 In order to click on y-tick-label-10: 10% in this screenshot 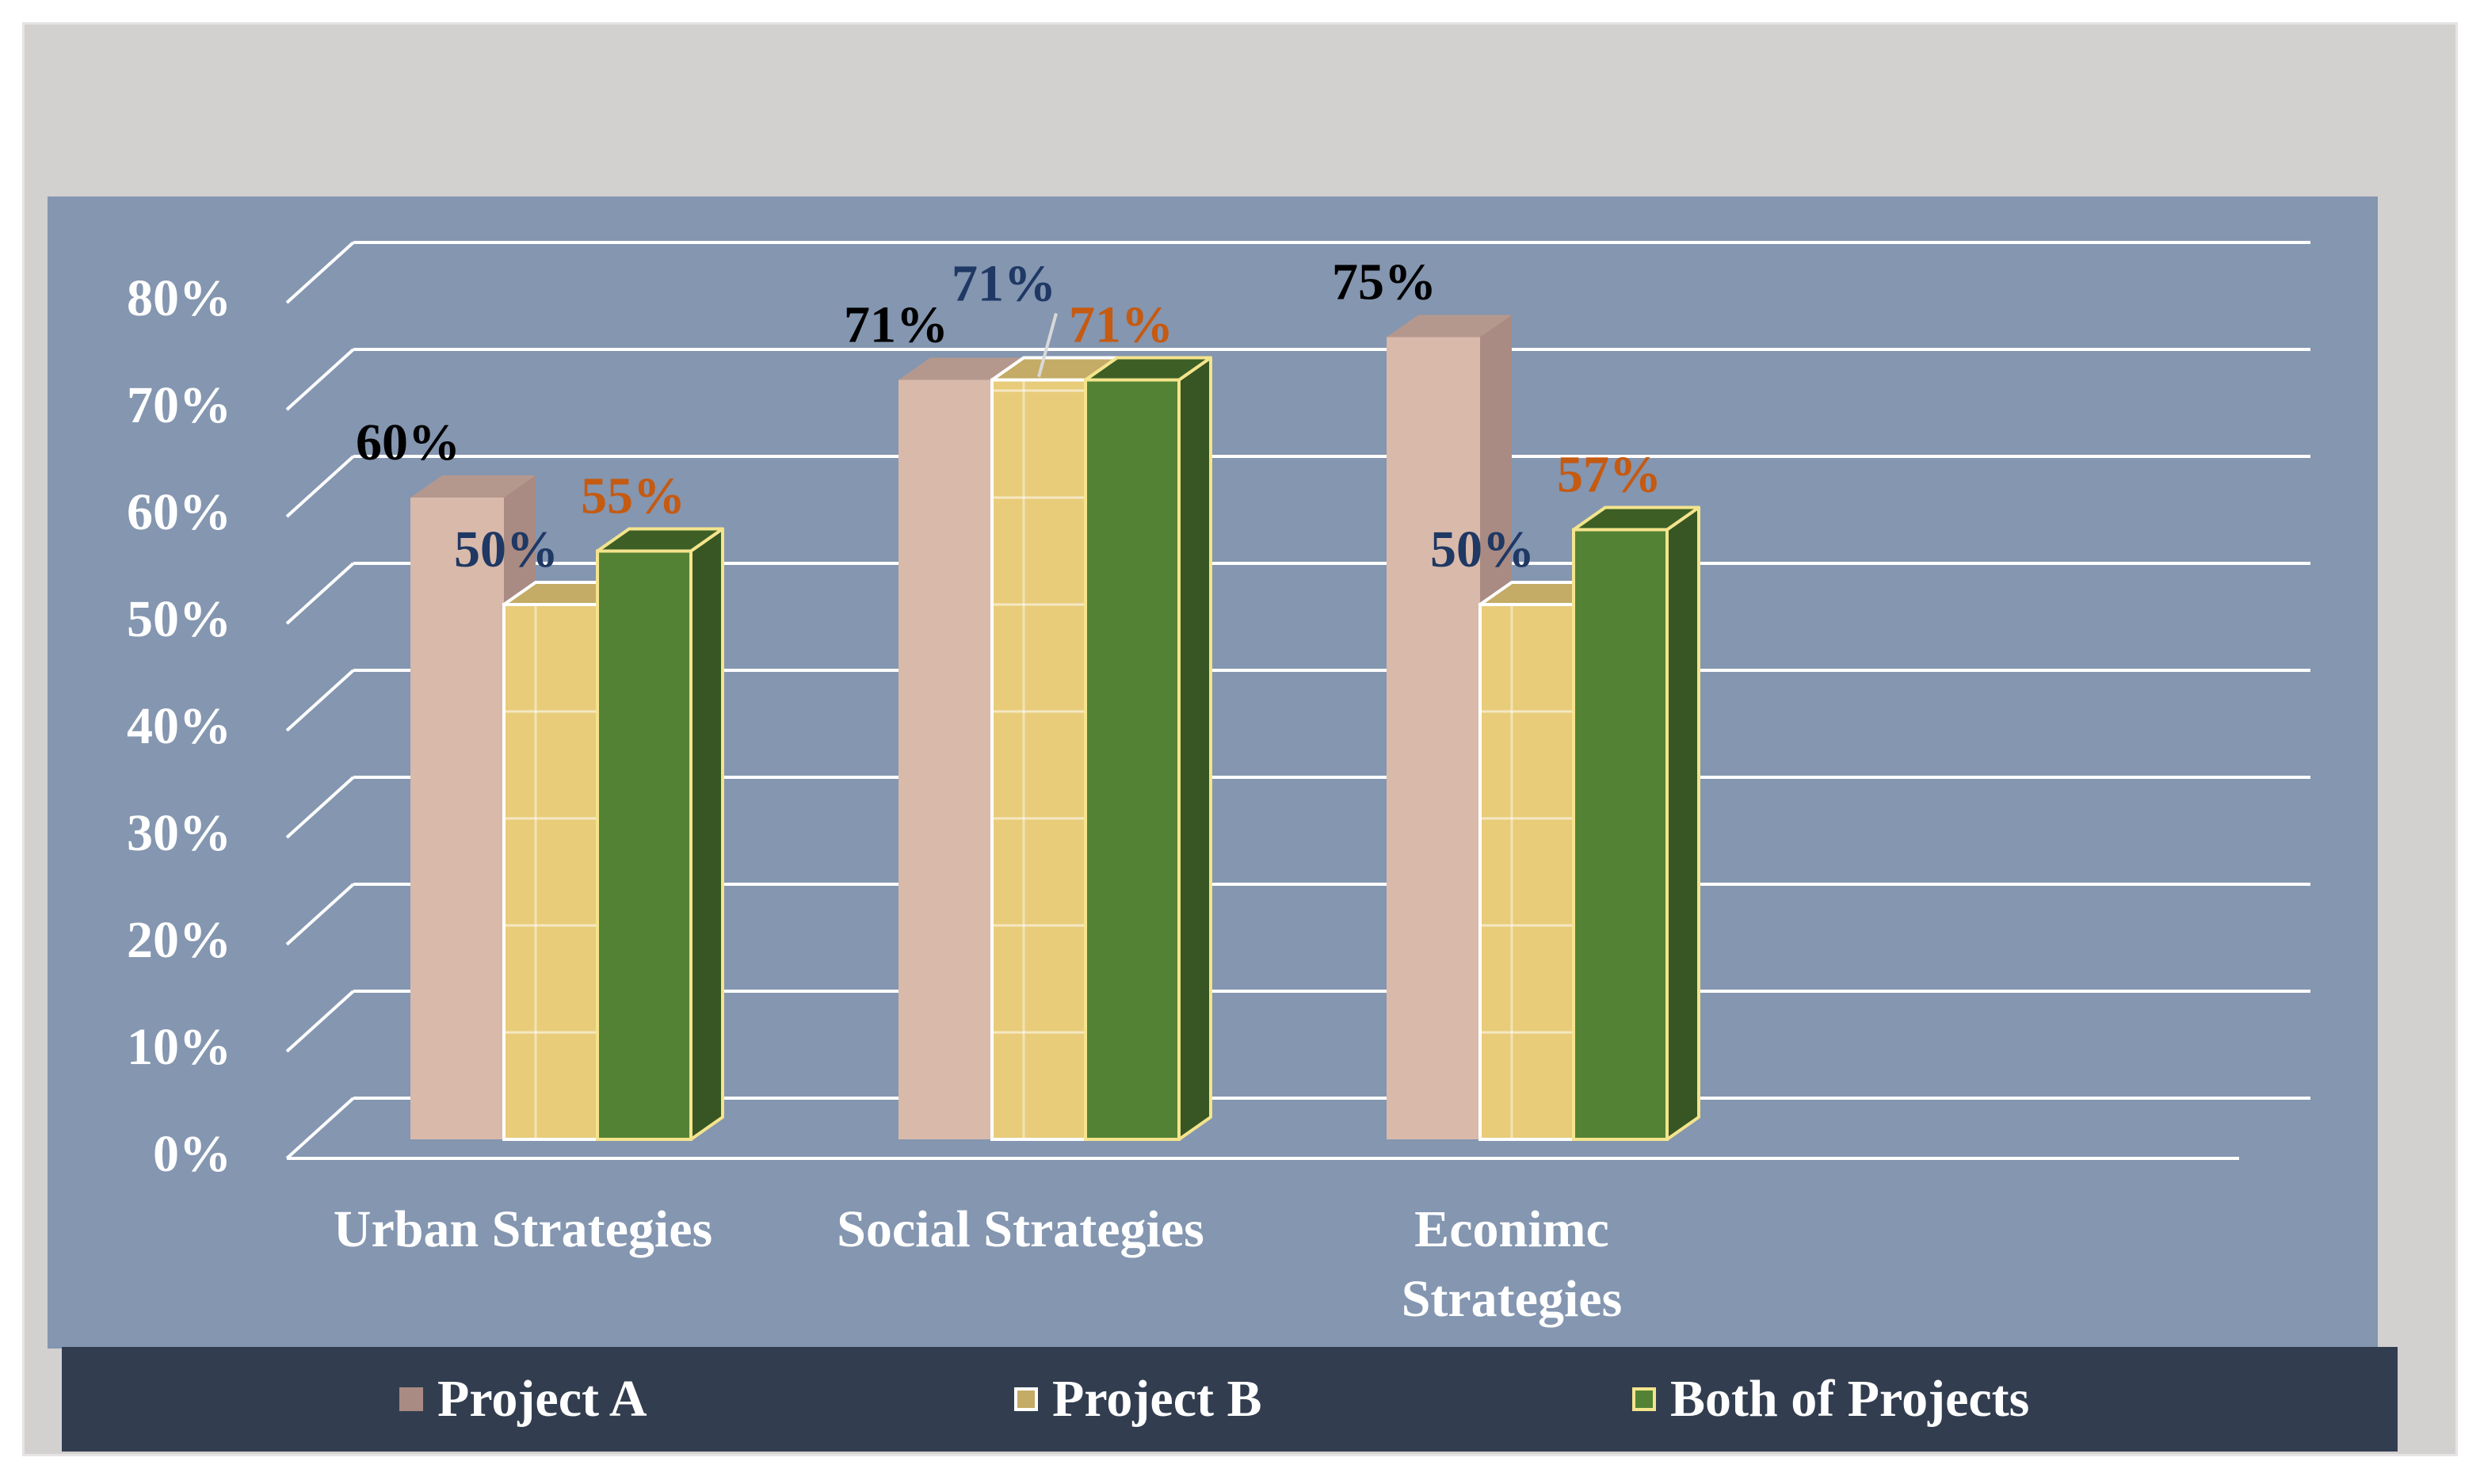, I will do `click(179, 1047)`.